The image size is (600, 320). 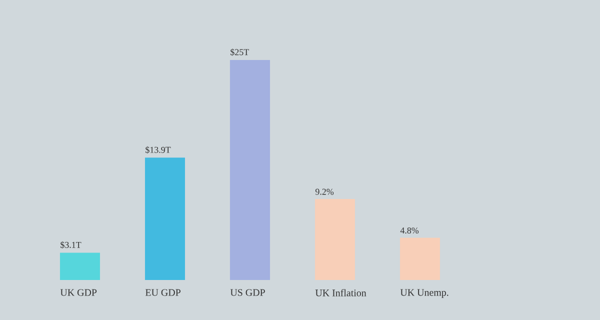 What do you see at coordinates (71, 245) in the screenshot?
I see `data-label: $3.1T` at bounding box center [71, 245].